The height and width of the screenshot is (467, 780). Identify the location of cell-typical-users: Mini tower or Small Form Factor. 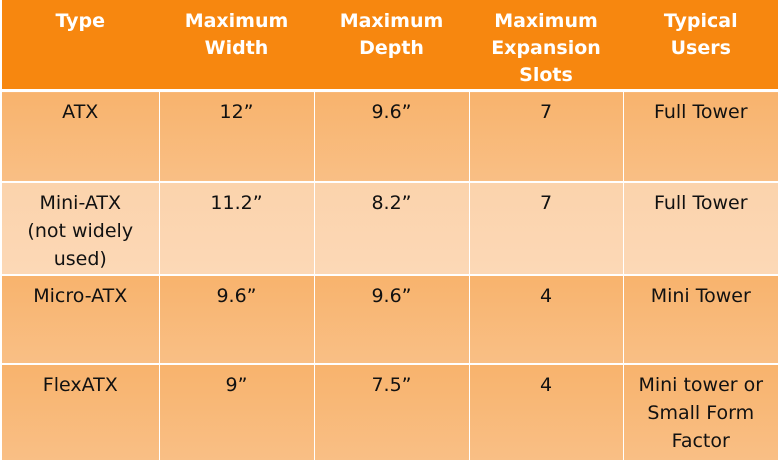
(700, 413).